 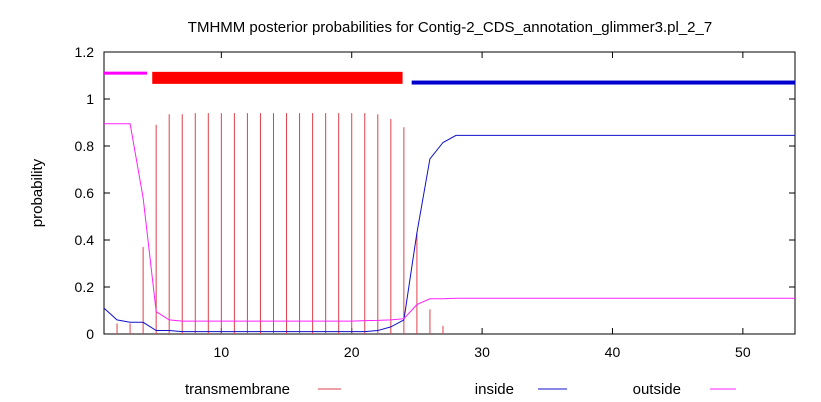 What do you see at coordinates (352, 352) in the screenshot?
I see `x-tick-label: 20` at bounding box center [352, 352].